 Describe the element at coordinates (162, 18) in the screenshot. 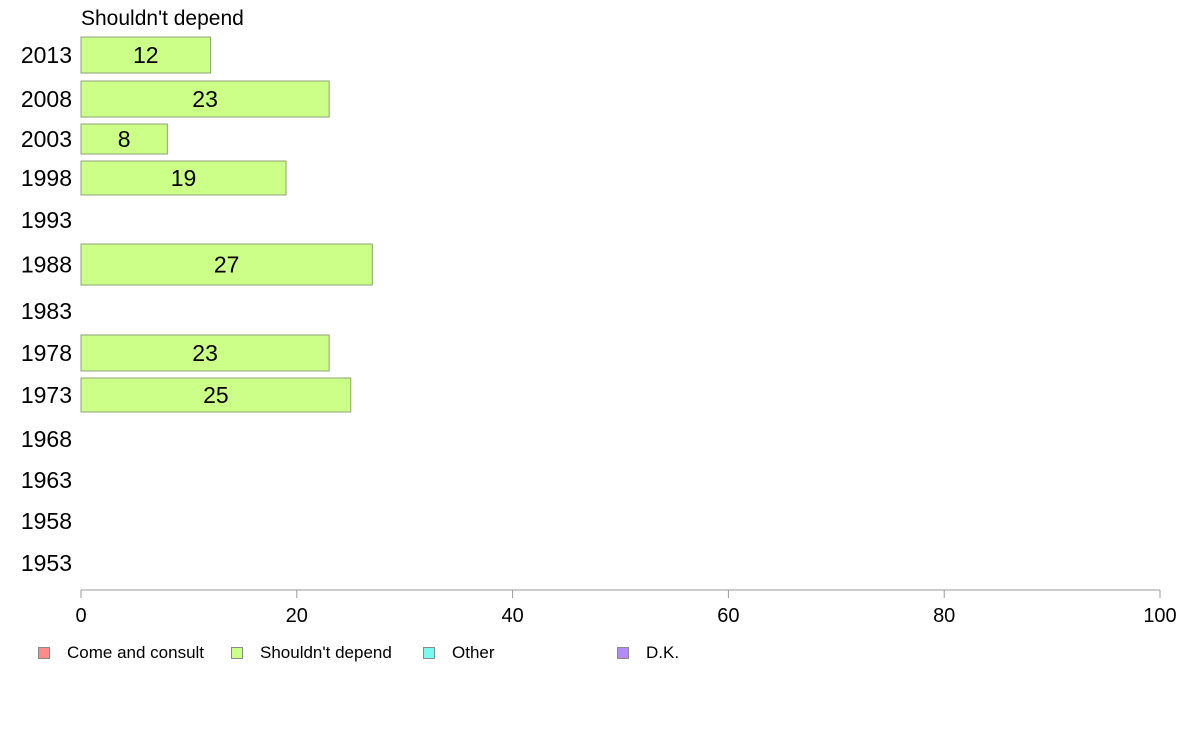

I see `chart-title: Shouldn't depend` at that location.